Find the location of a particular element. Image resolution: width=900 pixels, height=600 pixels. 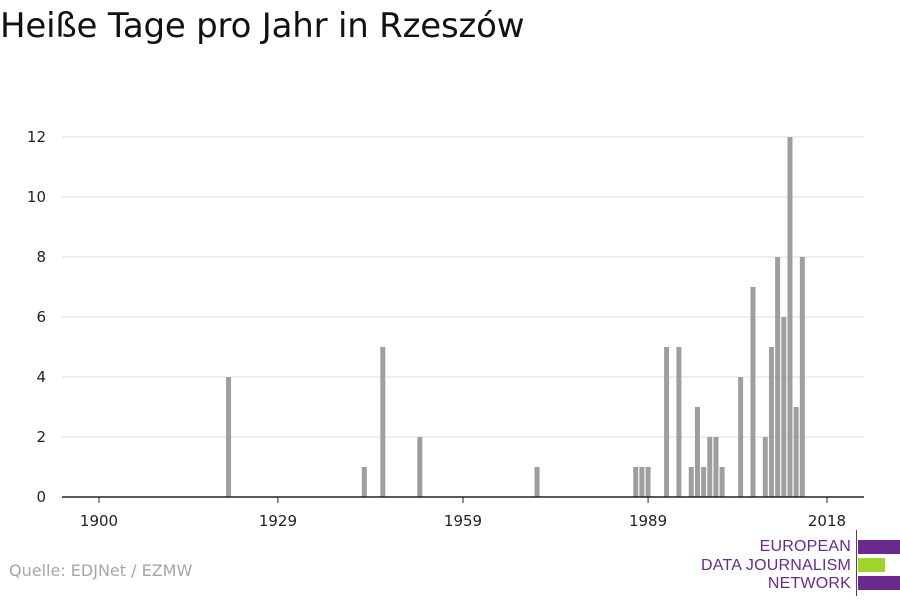

y-tick-label: 12 is located at coordinates (36, 137).